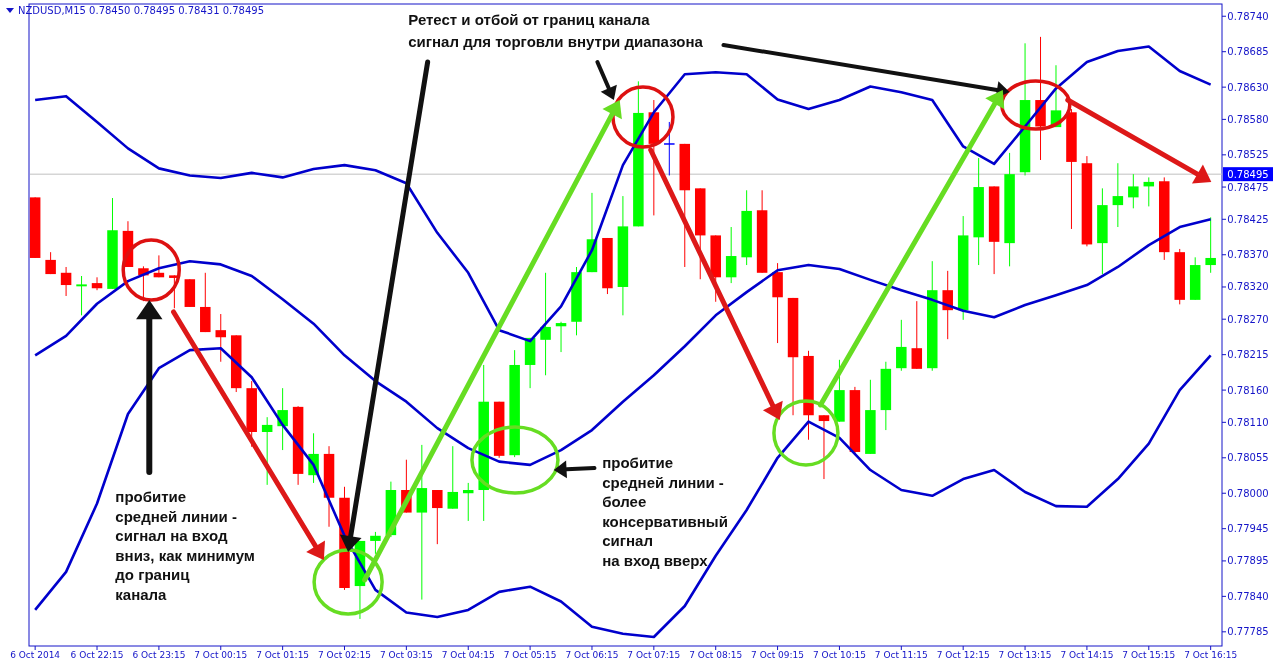 The height and width of the screenshot is (660, 1276). Describe the element at coordinates (1248, 529) in the screenshot. I see `y-tick-label: 0.77945` at that location.